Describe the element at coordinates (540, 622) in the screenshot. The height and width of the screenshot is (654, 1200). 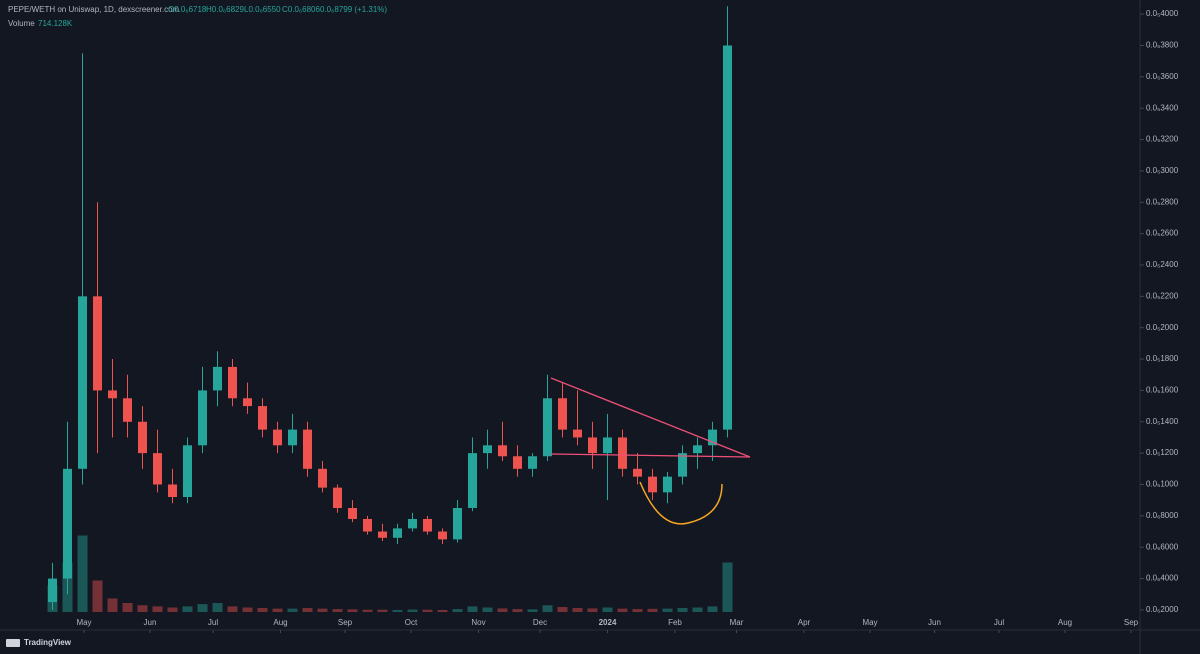
I see `x-tick-label: Dec` at that location.